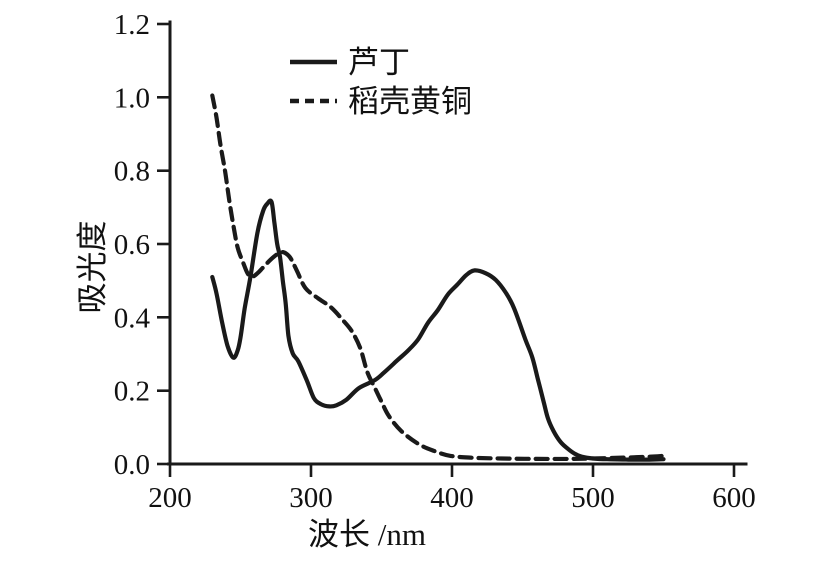 This screenshot has height=565, width=816. Describe the element at coordinates (132, 465) in the screenshot. I see `y-tick-label: 0.0` at that location.